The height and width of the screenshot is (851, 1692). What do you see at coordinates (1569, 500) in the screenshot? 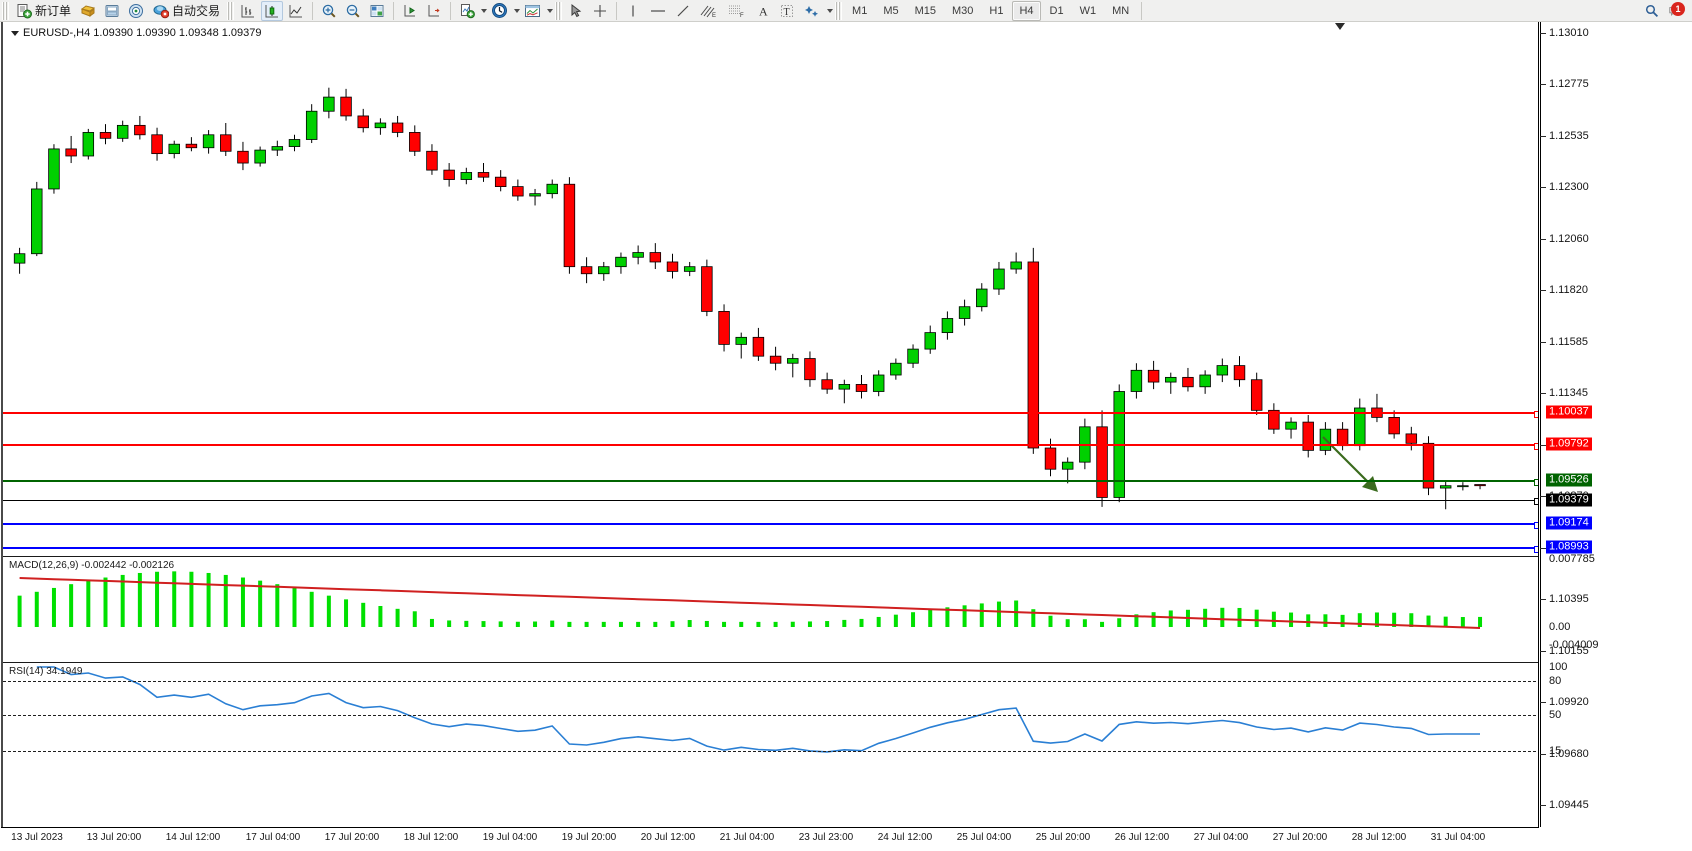
I see `price-chip-current-price: 1.09379` at bounding box center [1569, 500].